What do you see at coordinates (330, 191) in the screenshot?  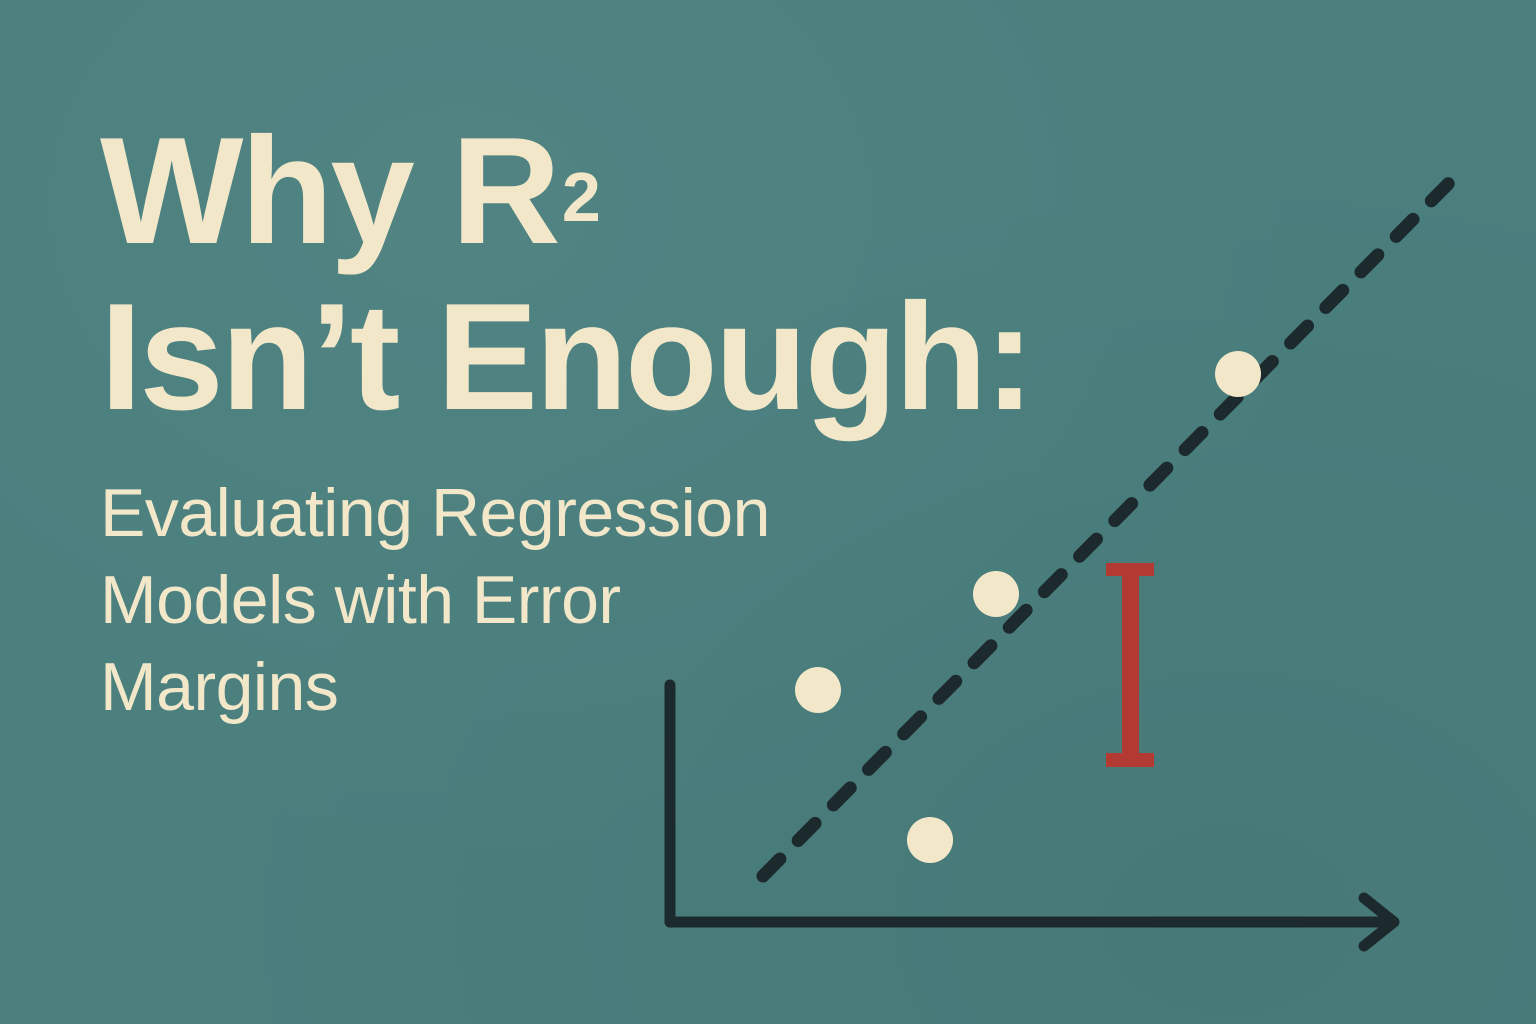 I see `title-prefix: Why R` at bounding box center [330, 191].